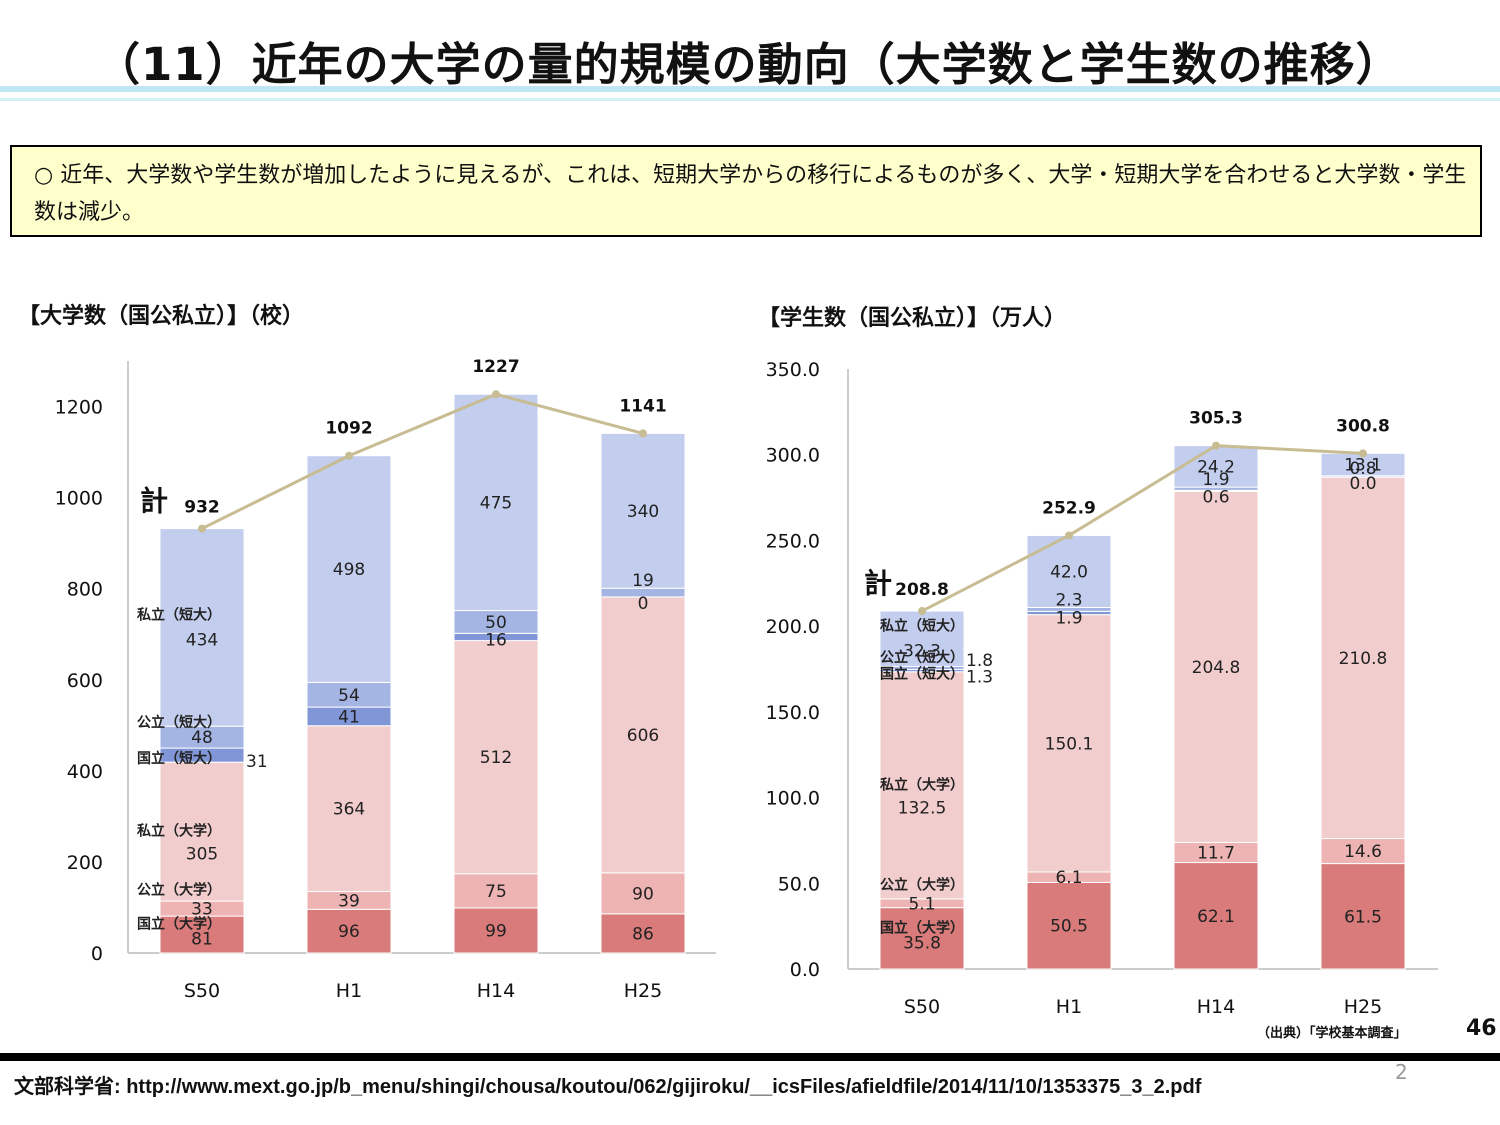  Describe the element at coordinates (1069, 1007) in the screenshot. I see `x-tick-label: H1` at that location.